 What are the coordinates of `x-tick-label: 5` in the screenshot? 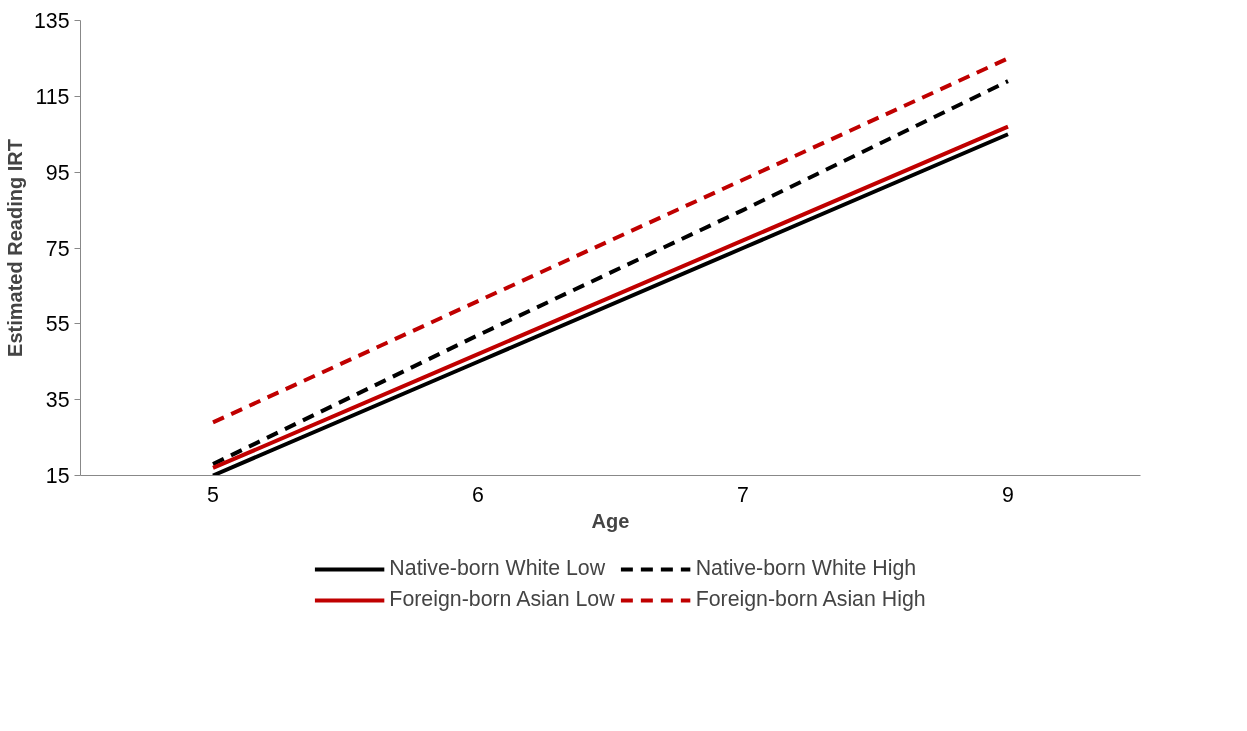 It's located at (213, 494).